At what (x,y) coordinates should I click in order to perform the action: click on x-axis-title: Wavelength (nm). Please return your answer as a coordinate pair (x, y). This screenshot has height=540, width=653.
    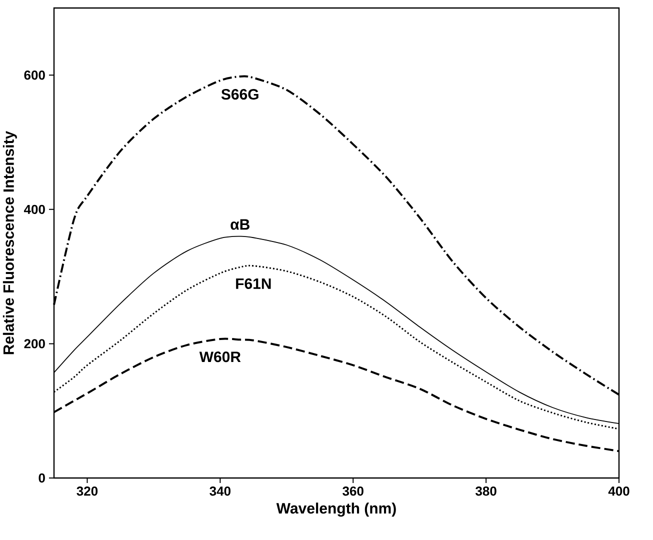
    Looking at the image, I should click on (336, 509).